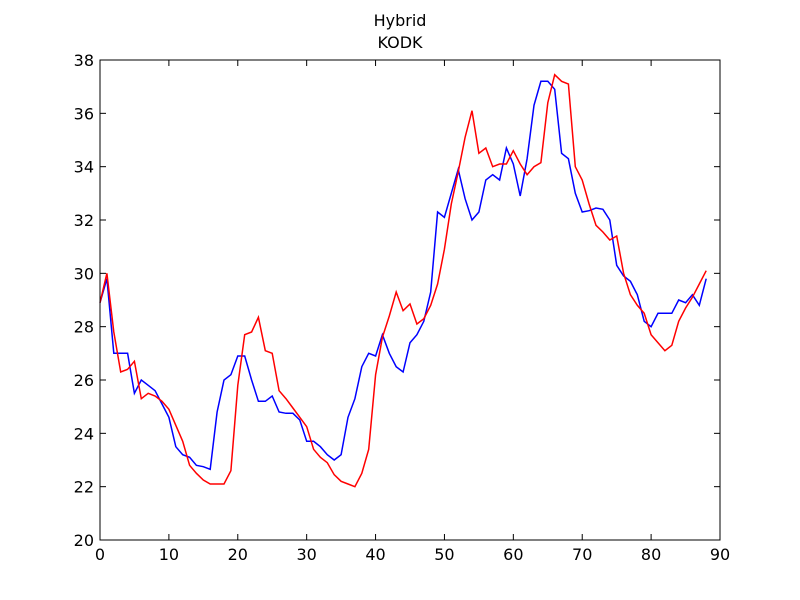 Image resolution: width=800 pixels, height=600 pixels. What do you see at coordinates (400, 20) in the screenshot?
I see `chart-title: Hybrid` at bounding box center [400, 20].